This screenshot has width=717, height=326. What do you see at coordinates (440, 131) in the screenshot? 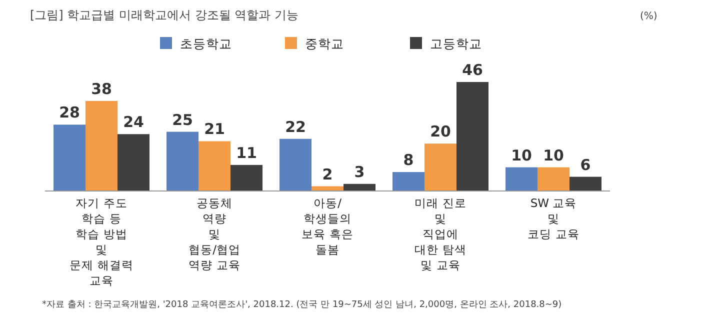
I see `data-label: 20` at bounding box center [440, 131].